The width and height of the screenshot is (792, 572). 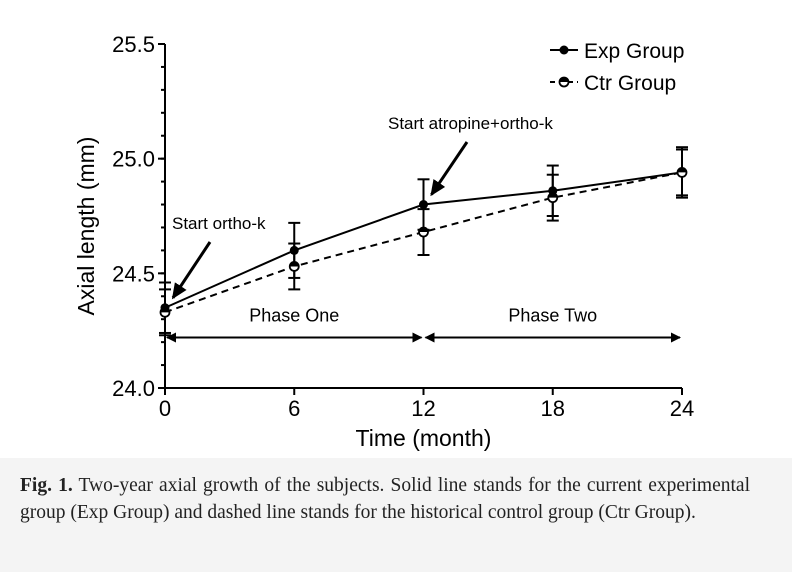 I want to click on x-tick-label: 6, so click(x=294, y=408).